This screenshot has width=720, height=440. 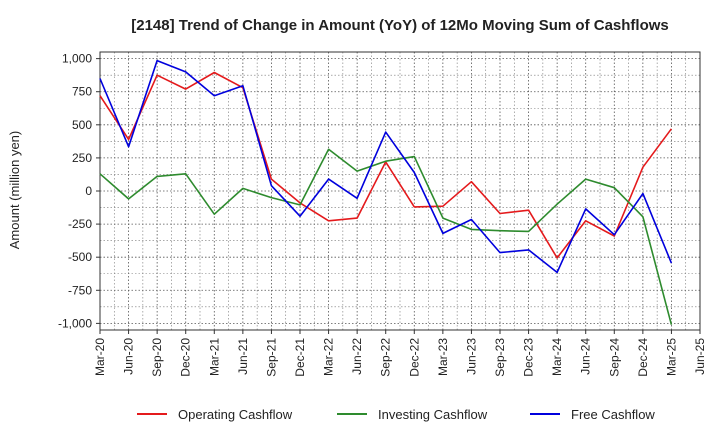 What do you see at coordinates (80, 224) in the screenshot?
I see `y-tick-label: -250` at bounding box center [80, 224].